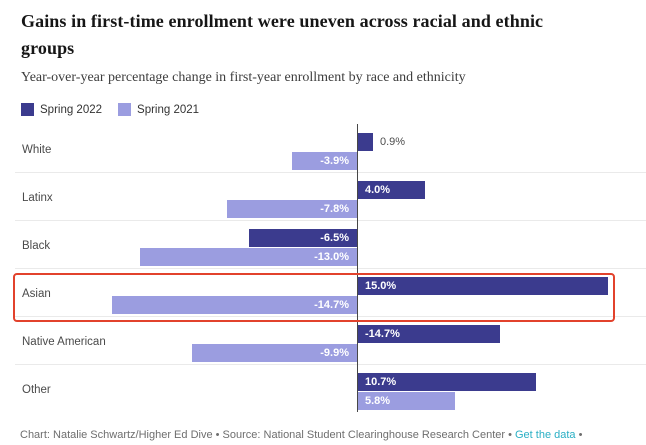  Describe the element at coordinates (37, 198) in the screenshot. I see `category-label-latinx: Latinx` at that location.